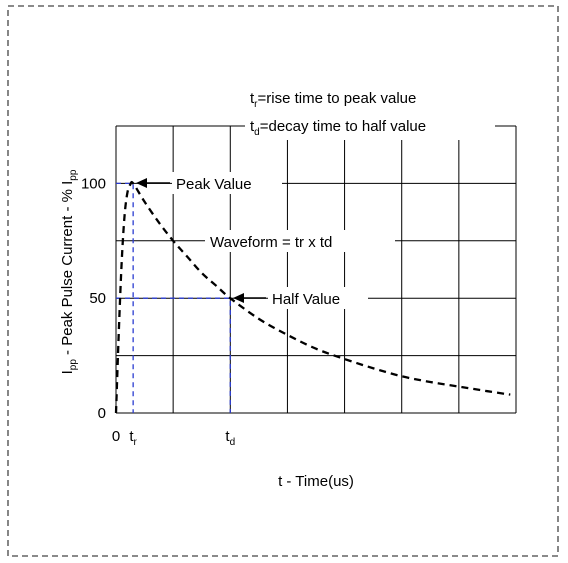  I want to click on x-tick-label: td, so click(230, 438).